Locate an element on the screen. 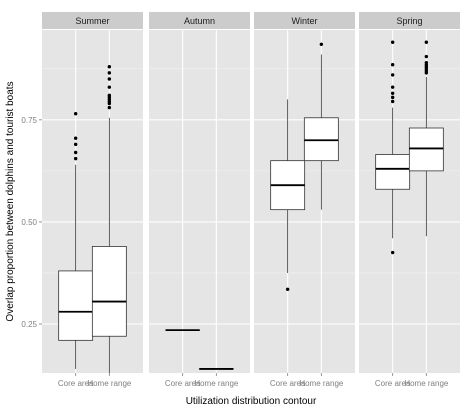  y-tick-label: 0.25 is located at coordinates (29, 324).